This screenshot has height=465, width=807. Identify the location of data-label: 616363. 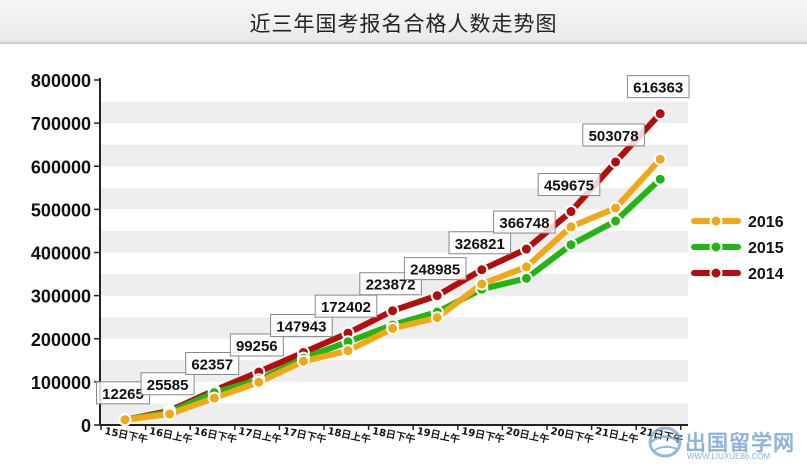
(658, 88).